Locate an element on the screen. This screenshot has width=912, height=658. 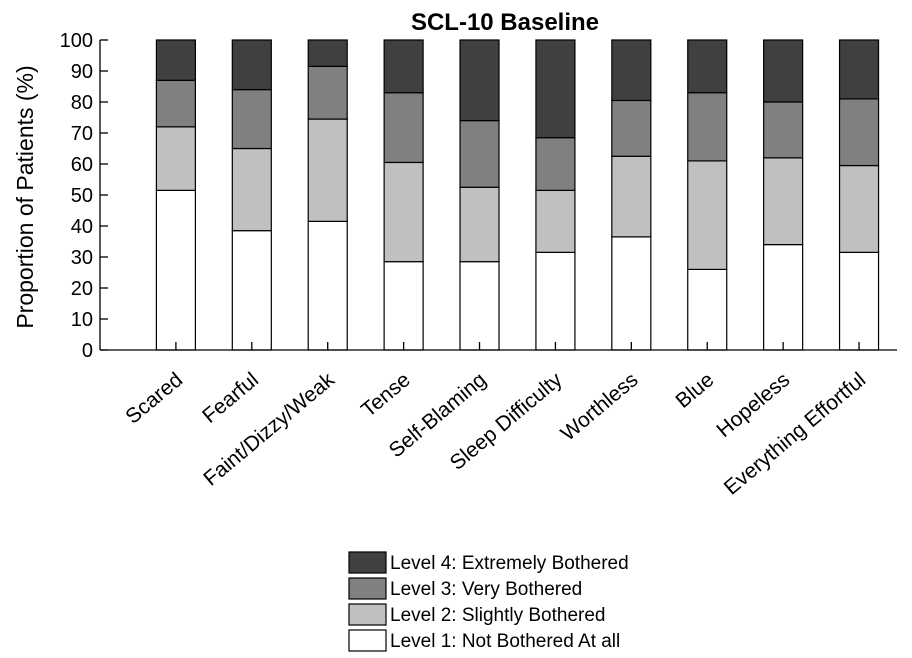
y-tick-label: 60 is located at coordinates (82, 165).